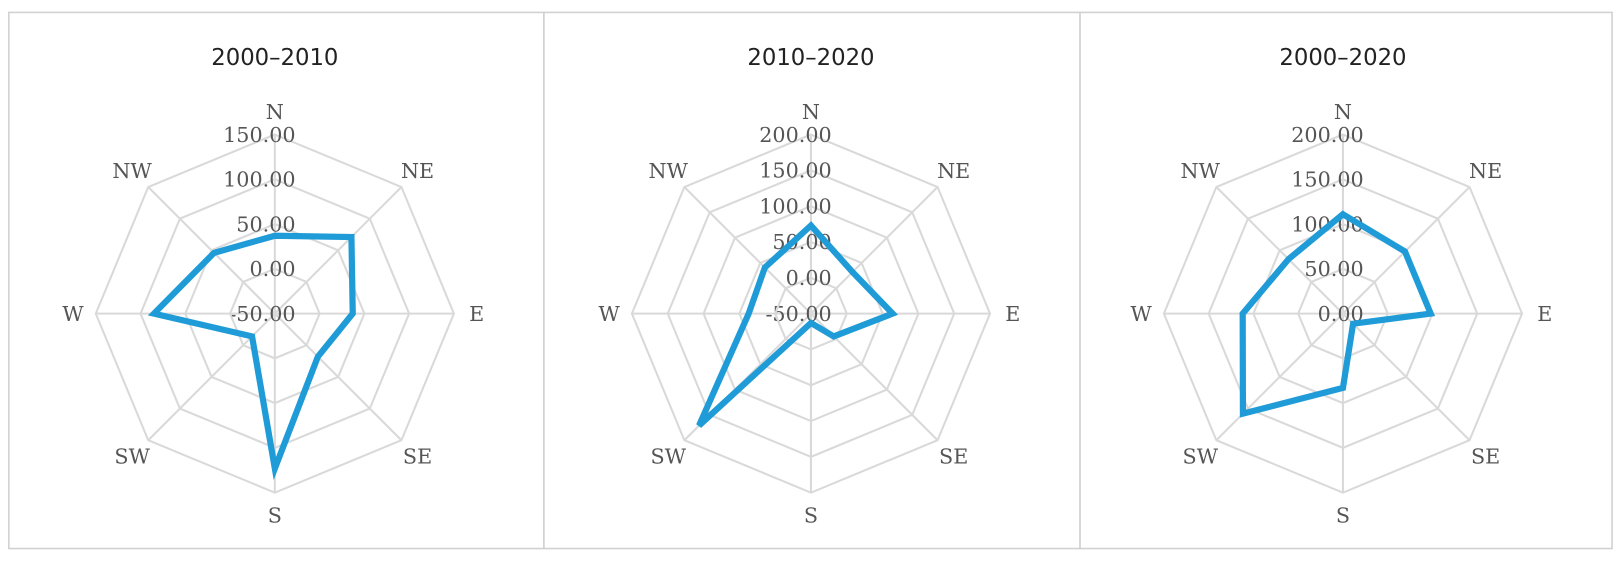  Describe the element at coordinates (1342, 58) in the screenshot. I see `chart-title: 2000–2020` at that location.